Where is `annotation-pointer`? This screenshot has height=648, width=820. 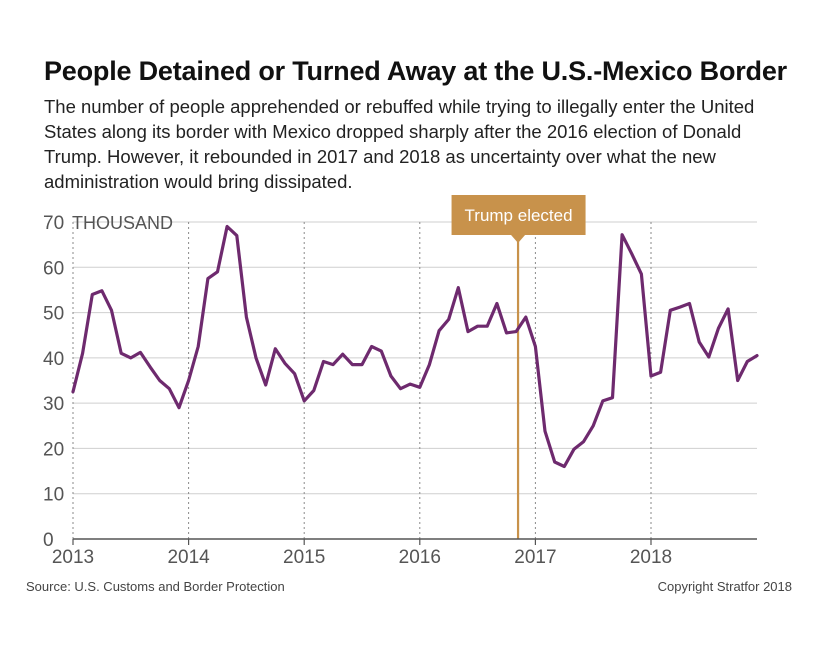
annotation-pointer is located at coordinates (518, 239).